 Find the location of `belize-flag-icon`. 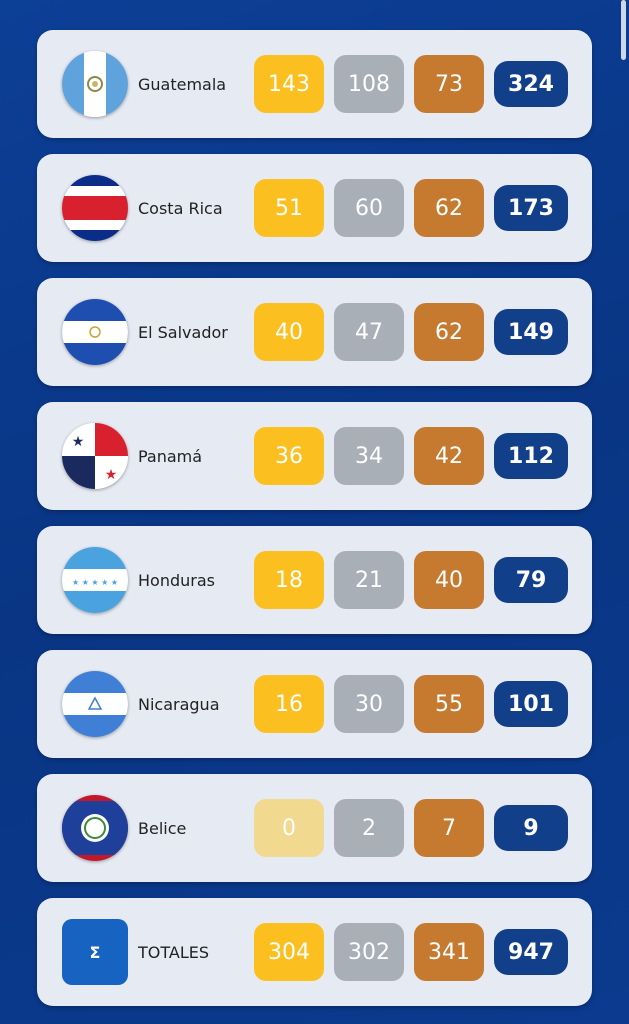

belize-flag-icon is located at coordinates (95, 828).